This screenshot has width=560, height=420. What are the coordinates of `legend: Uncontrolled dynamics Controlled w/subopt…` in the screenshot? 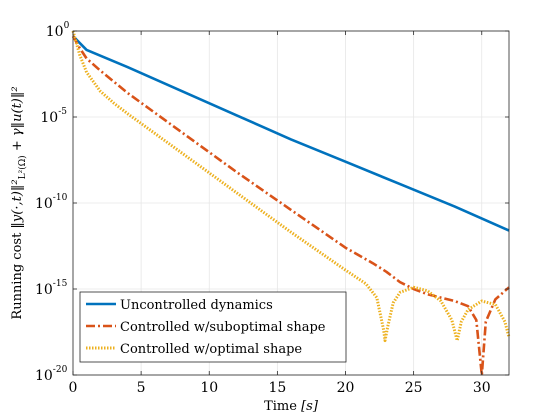 It's located at (213, 327).